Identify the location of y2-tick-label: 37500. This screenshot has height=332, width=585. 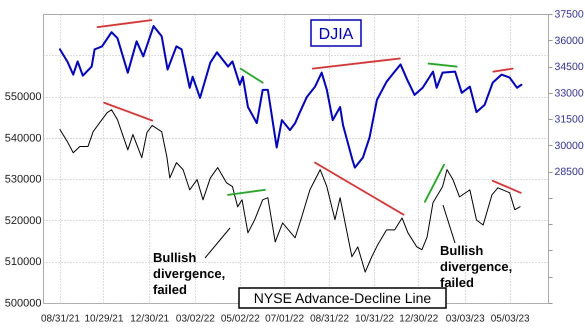
(569, 14).